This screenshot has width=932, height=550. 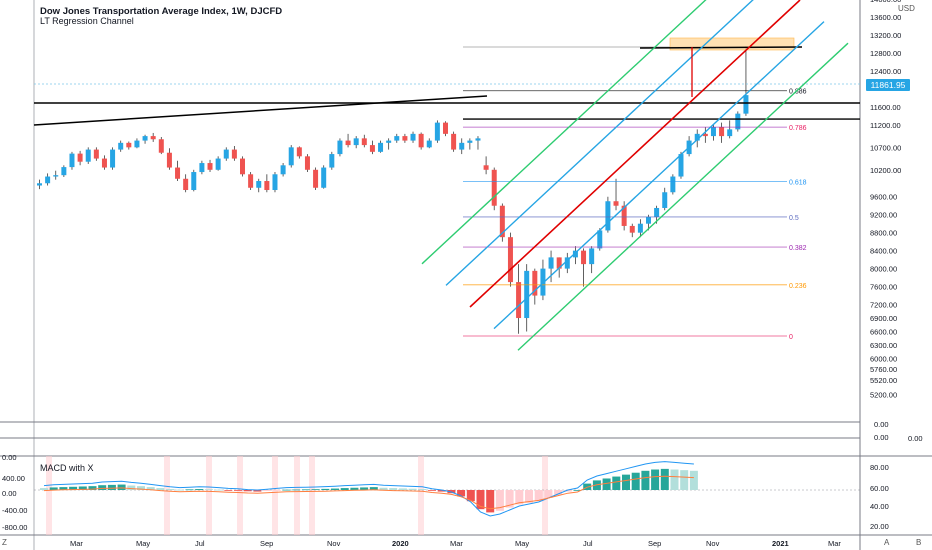 I want to click on macd-right-axis-label: 80.00, so click(x=879, y=467).